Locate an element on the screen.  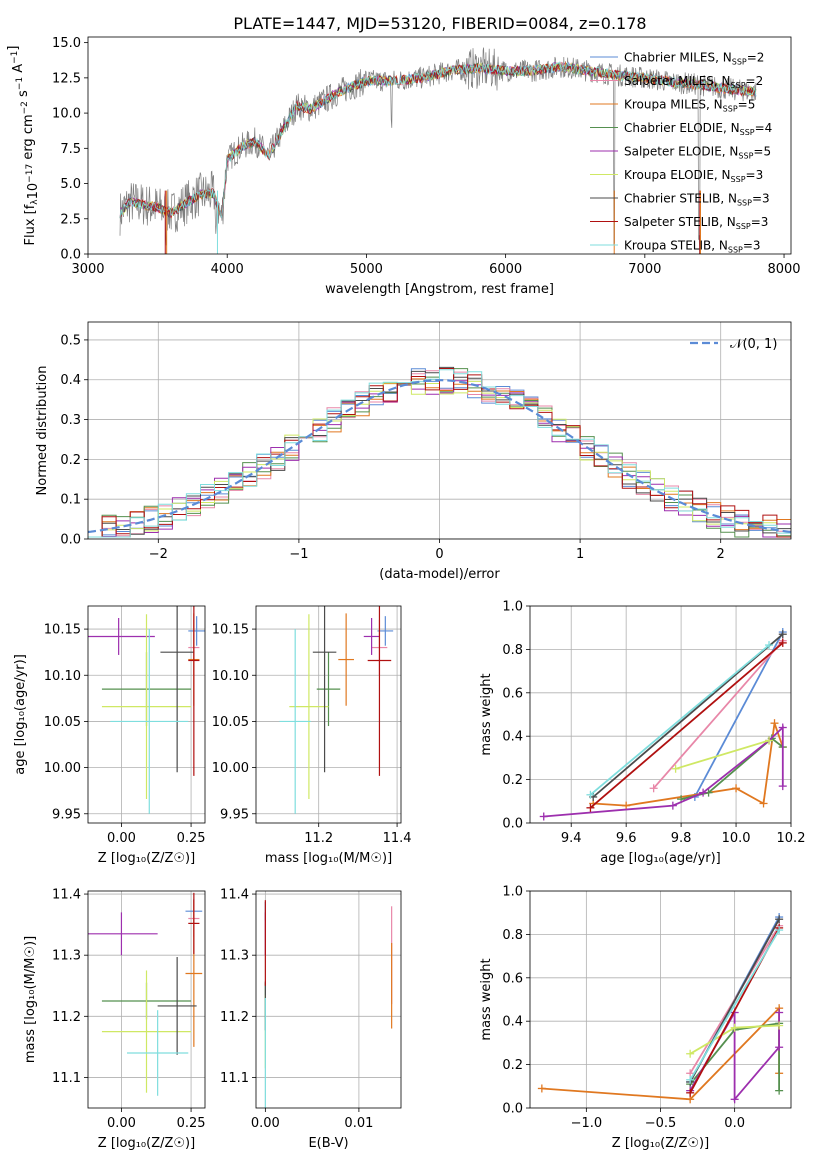
y-axis-label: age [log₁₀(age/yr)] is located at coordinates (20, 714).